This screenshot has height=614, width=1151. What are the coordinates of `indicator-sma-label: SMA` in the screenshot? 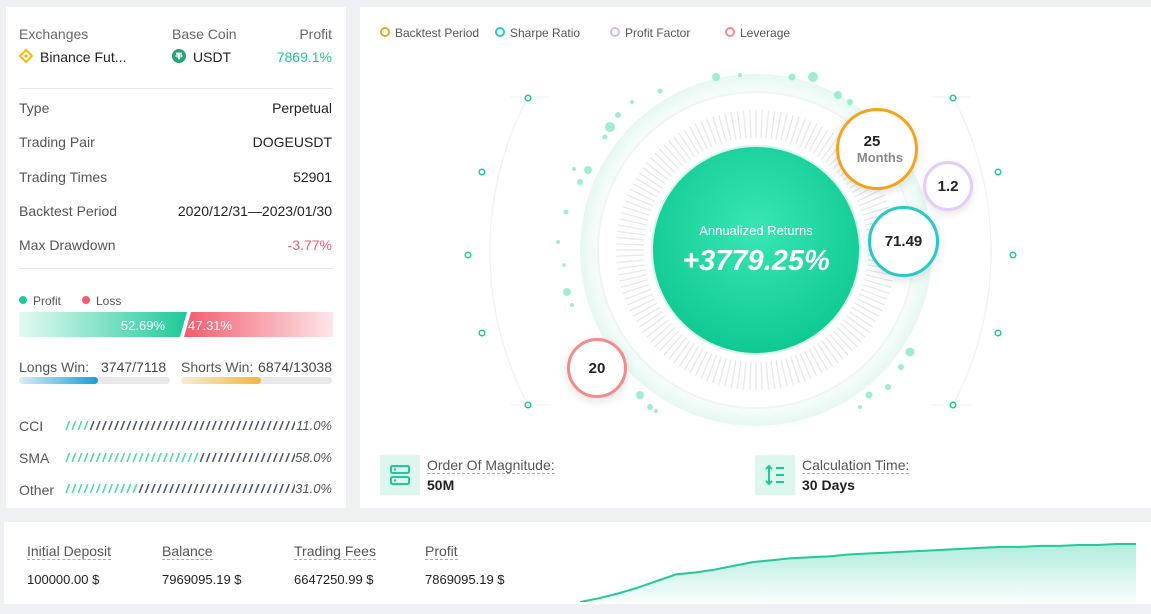 It's located at (34, 458).